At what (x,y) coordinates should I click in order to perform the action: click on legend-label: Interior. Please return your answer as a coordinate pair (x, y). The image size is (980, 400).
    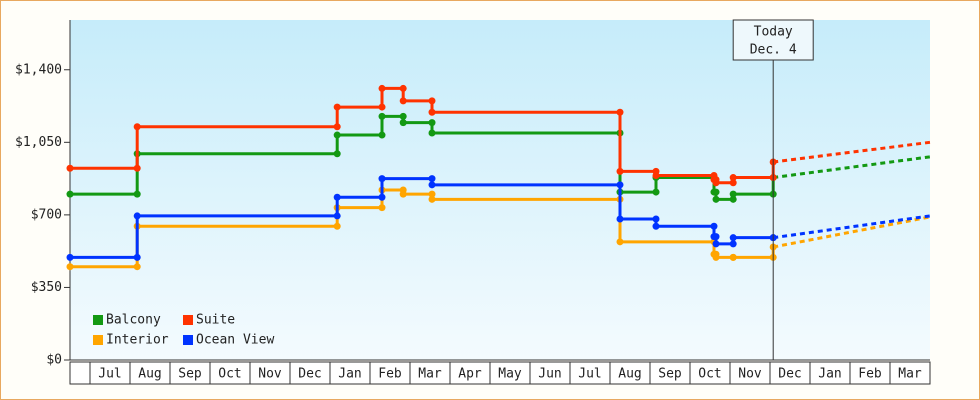
    Looking at the image, I should click on (137, 340).